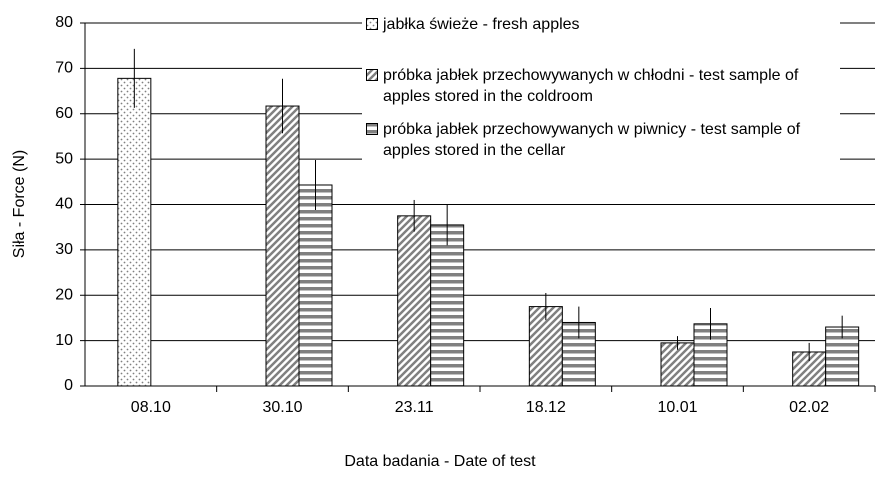  I want to click on y-axis-label: Siła - Force (N), so click(19, 204).